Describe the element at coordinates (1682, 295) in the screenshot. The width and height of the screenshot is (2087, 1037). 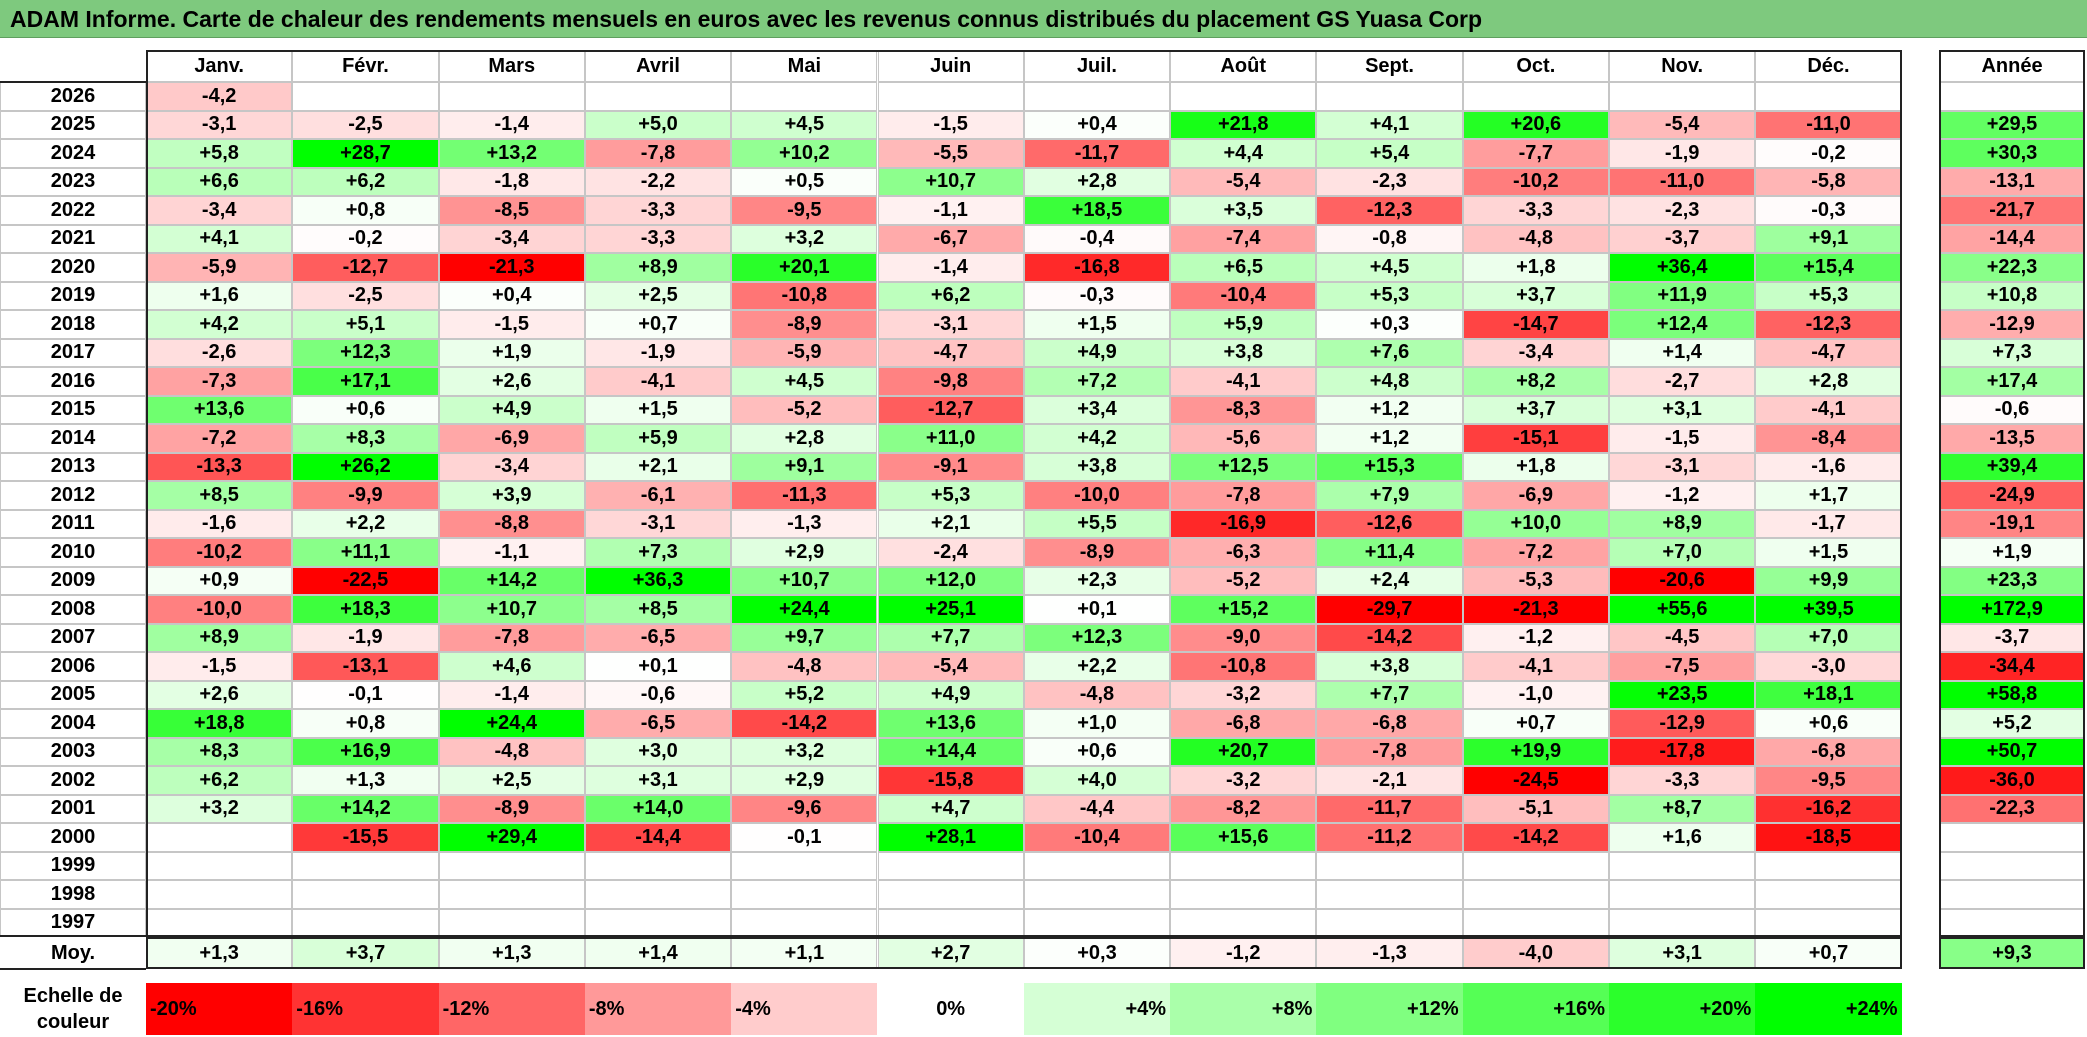
I see `heatmap-cell: +11,9` at that location.